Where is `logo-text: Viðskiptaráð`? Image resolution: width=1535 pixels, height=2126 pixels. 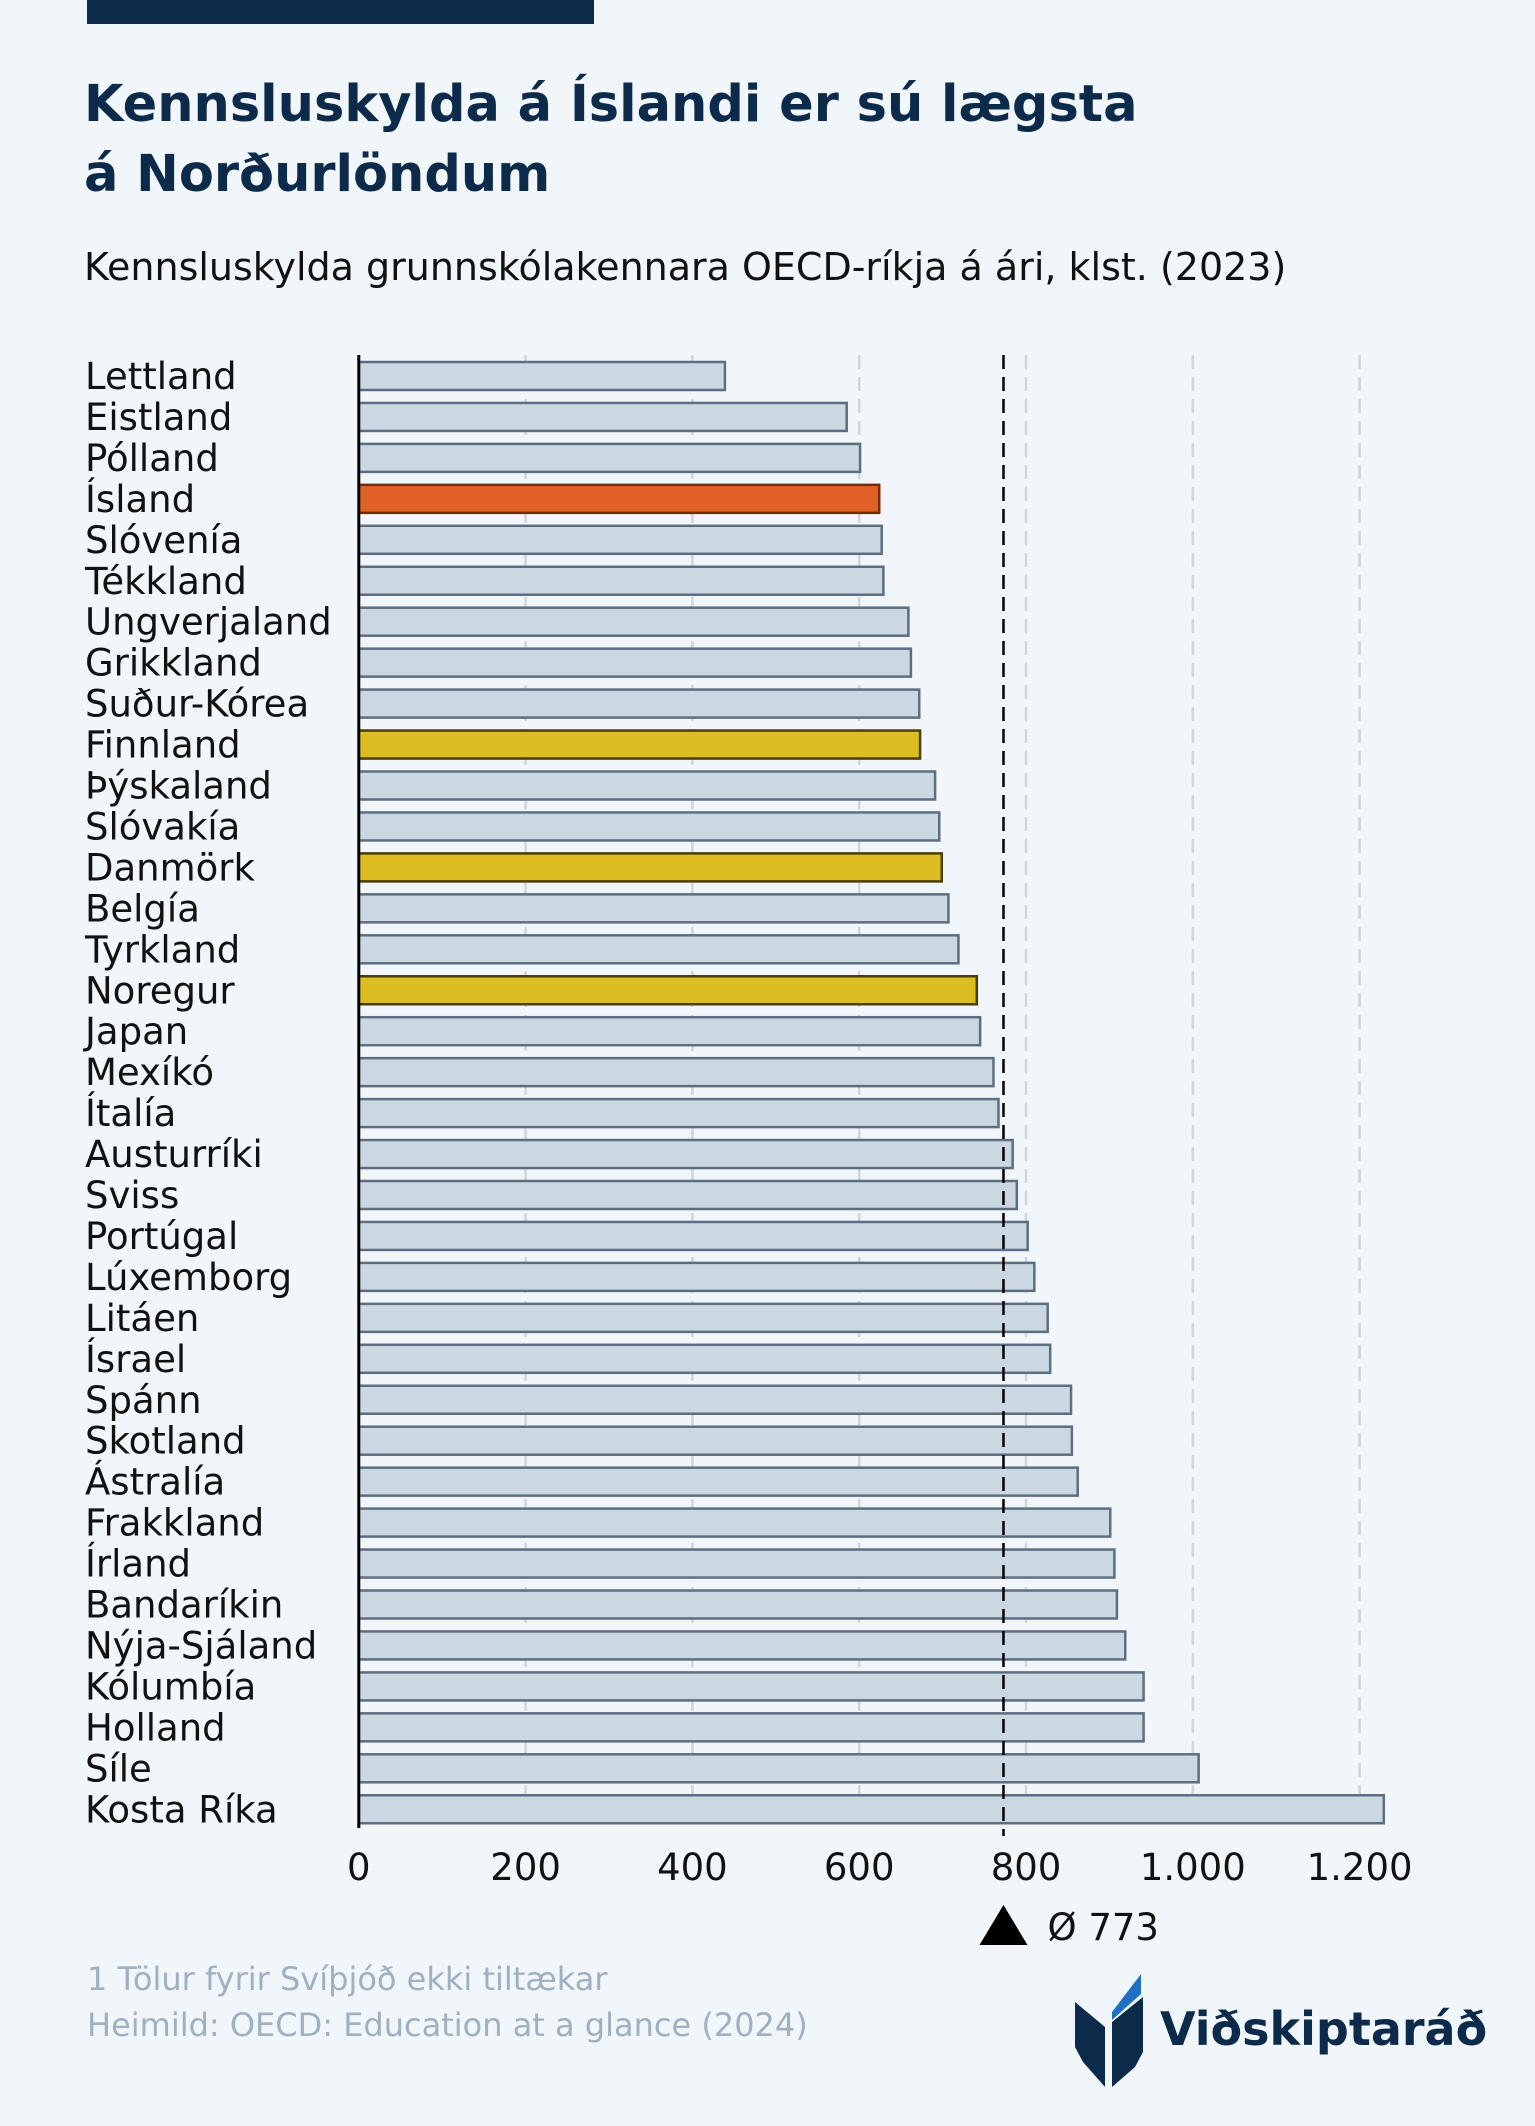 logo-text: Viðskiptaráð is located at coordinates (1324, 2029).